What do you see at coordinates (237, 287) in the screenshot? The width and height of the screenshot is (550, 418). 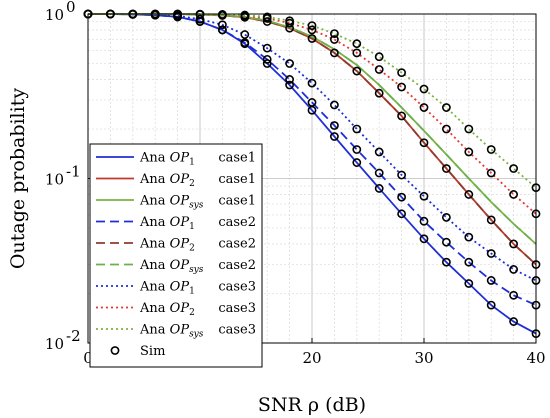 I see `legend-case-7: case3` at bounding box center [237, 287].